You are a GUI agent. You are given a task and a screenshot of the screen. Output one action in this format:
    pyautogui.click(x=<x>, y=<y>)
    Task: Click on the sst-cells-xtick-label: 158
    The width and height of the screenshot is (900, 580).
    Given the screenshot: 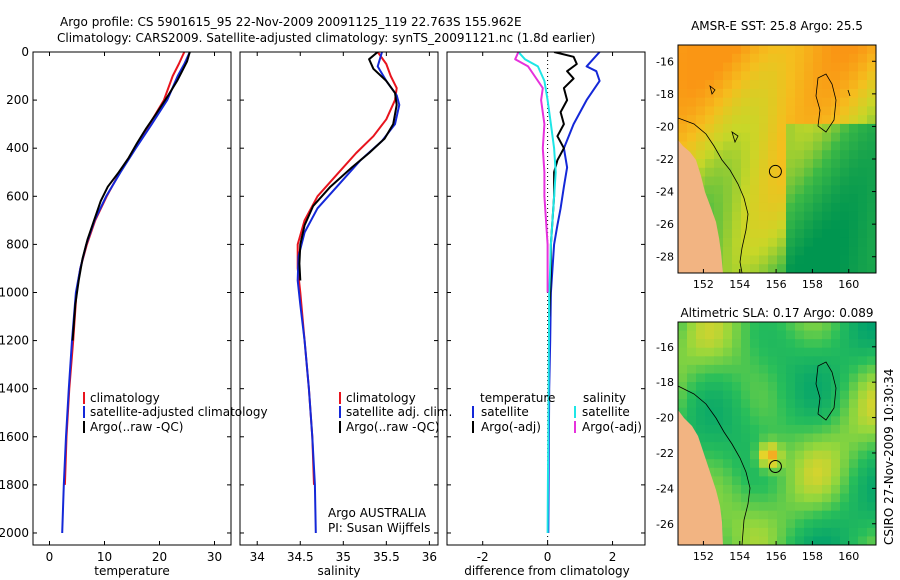 What is the action you would take?
    pyautogui.click(x=812, y=284)
    